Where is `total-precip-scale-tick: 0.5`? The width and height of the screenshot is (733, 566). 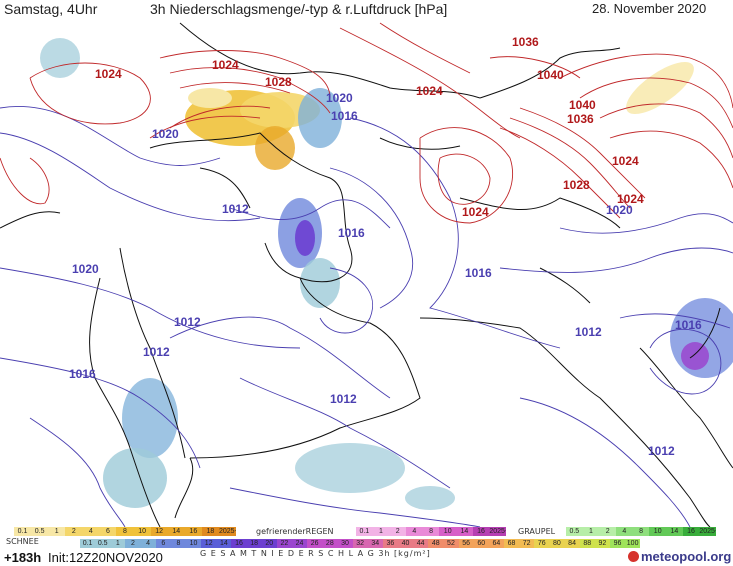
total-precip-scale-tick: 0.5 is located at coordinates (103, 543).